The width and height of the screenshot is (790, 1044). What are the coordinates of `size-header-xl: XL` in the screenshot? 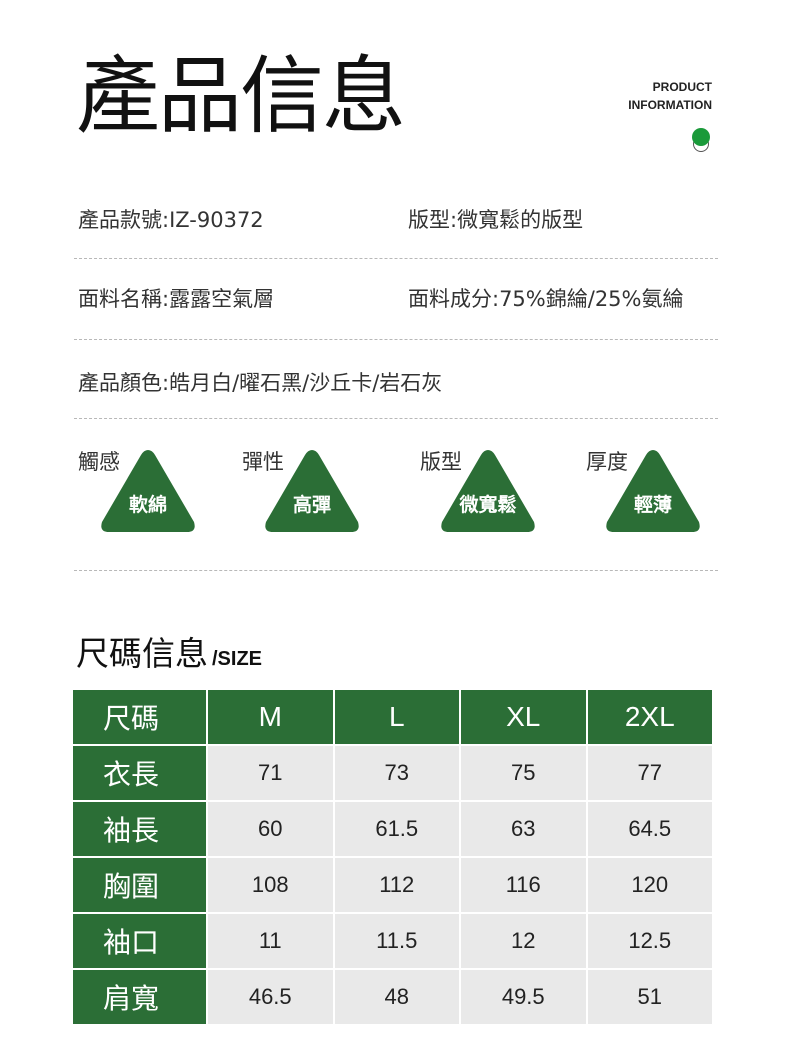 It's located at (523, 717).